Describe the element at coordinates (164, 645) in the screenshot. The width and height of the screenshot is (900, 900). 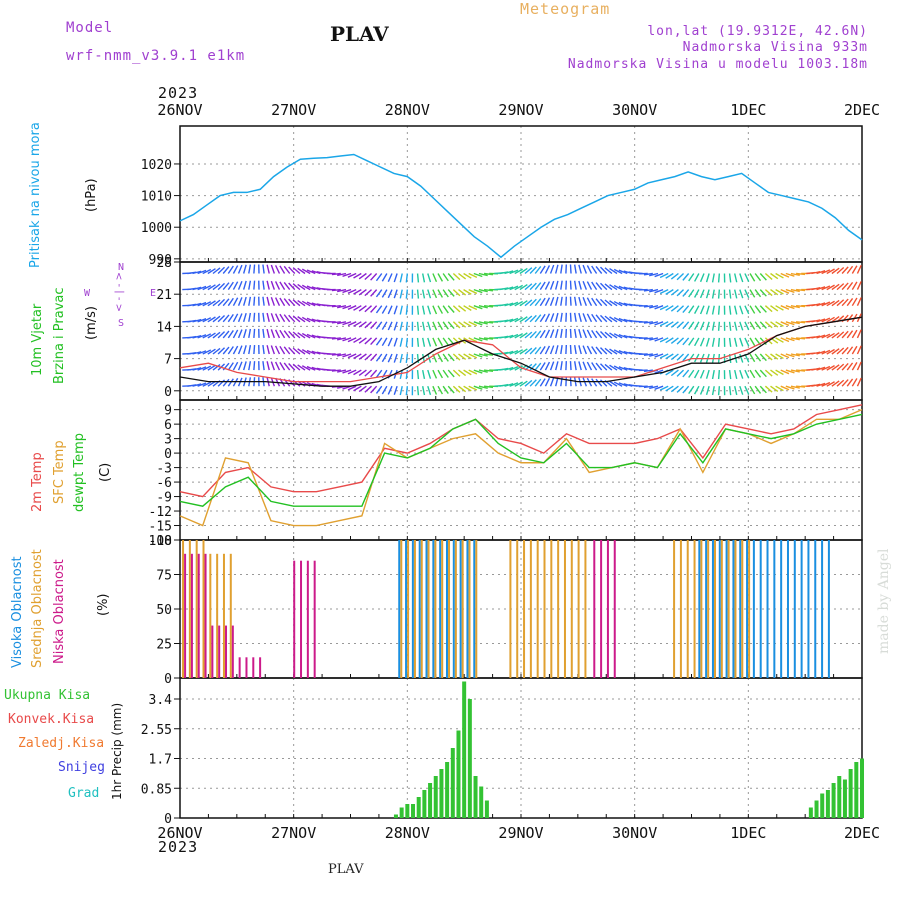
I see `y-tick-label: 25` at that location.